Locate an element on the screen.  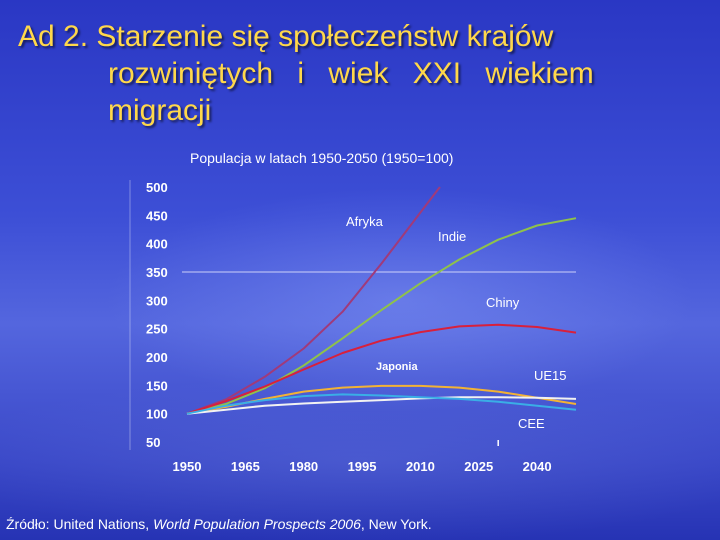
y-tick-label: 150 is located at coordinates (157, 385).